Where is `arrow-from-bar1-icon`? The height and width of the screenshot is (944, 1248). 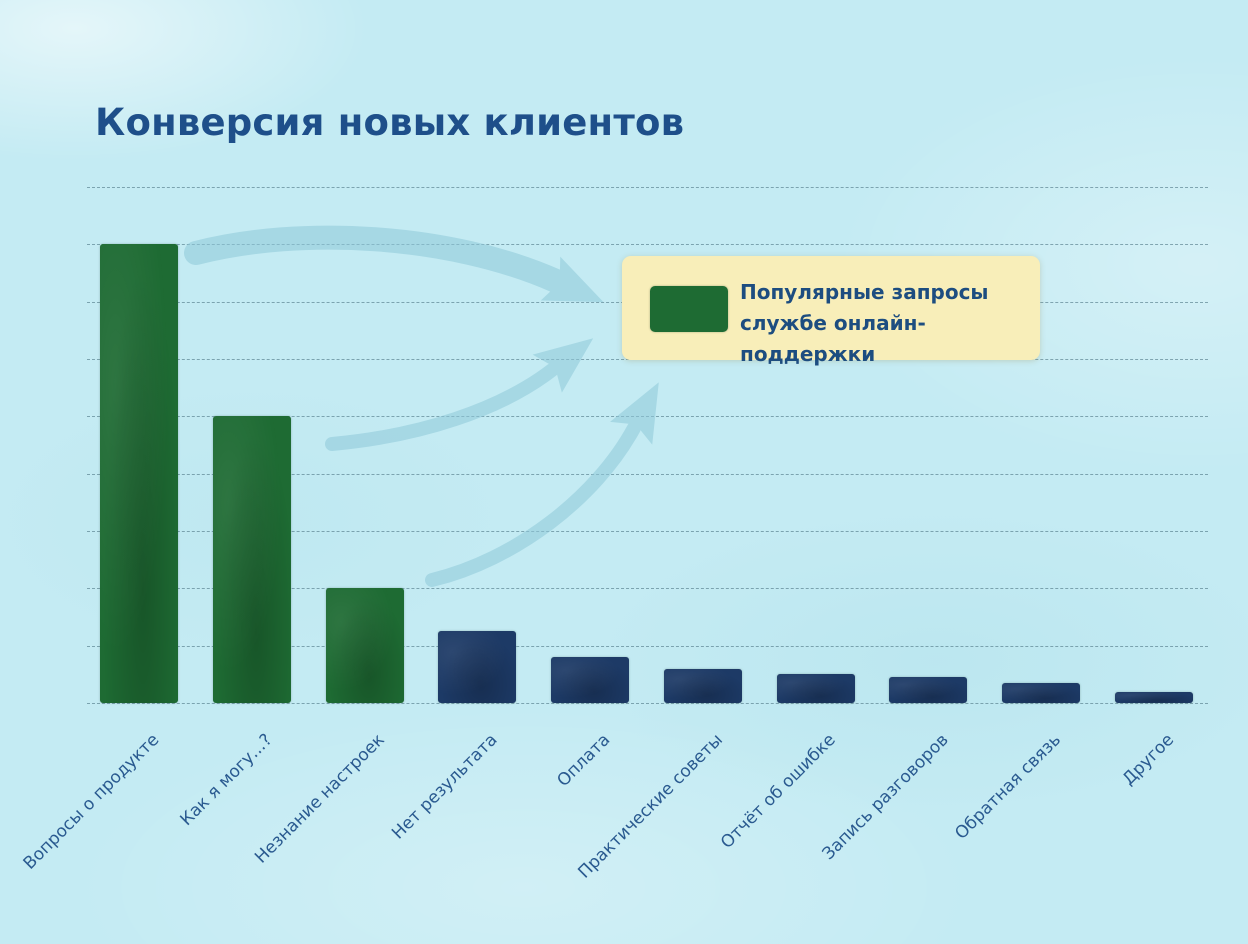 arrow-from-bar1-icon is located at coordinates (394, 264).